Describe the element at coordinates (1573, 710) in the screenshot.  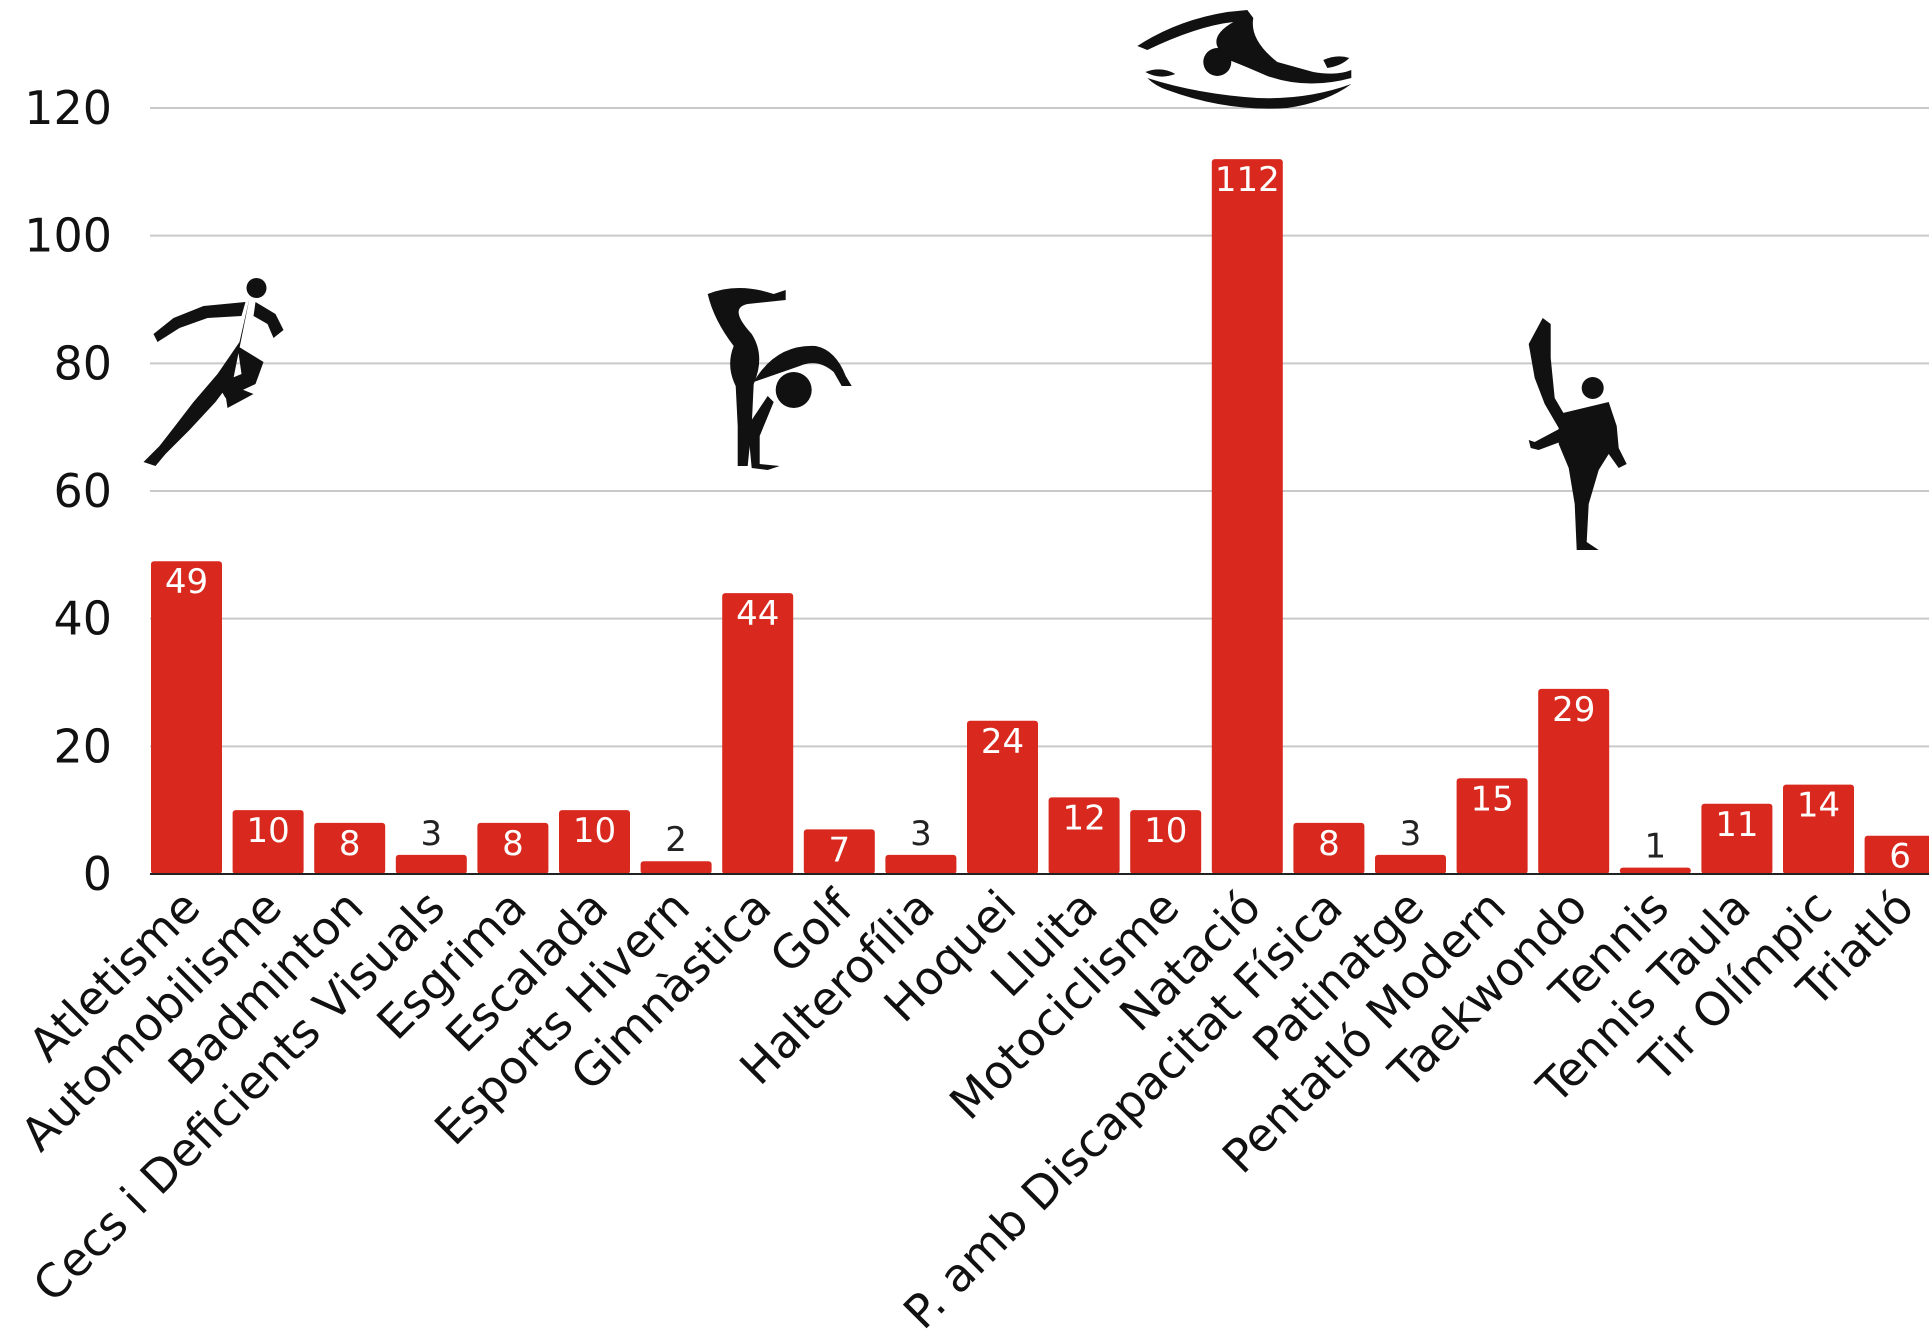
I see `data-label: 29` at that location.